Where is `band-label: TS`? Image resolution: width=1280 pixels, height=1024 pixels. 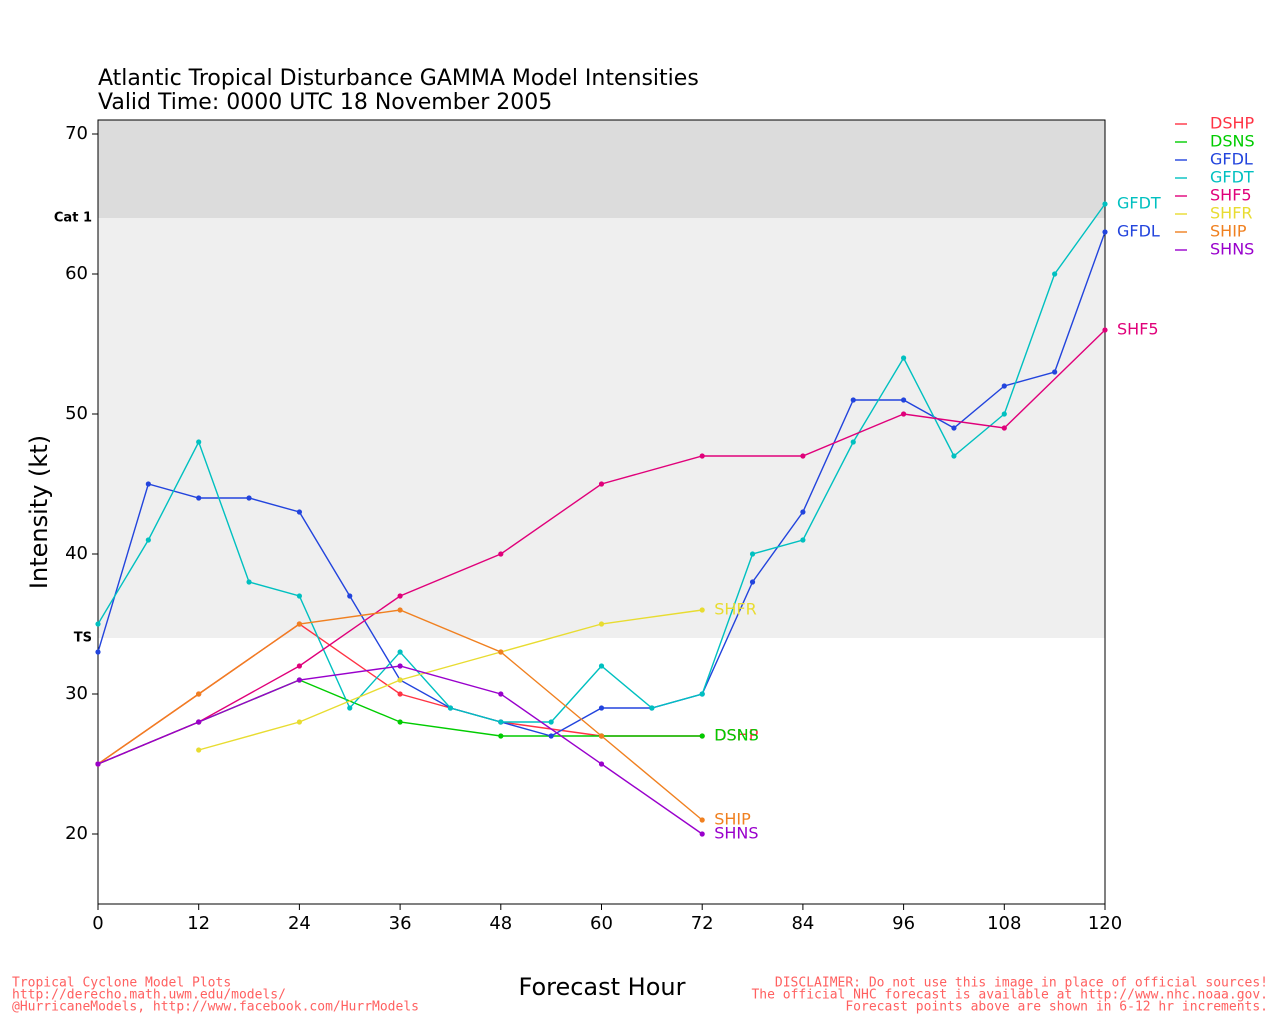
band-label: TS is located at coordinates (83, 638).